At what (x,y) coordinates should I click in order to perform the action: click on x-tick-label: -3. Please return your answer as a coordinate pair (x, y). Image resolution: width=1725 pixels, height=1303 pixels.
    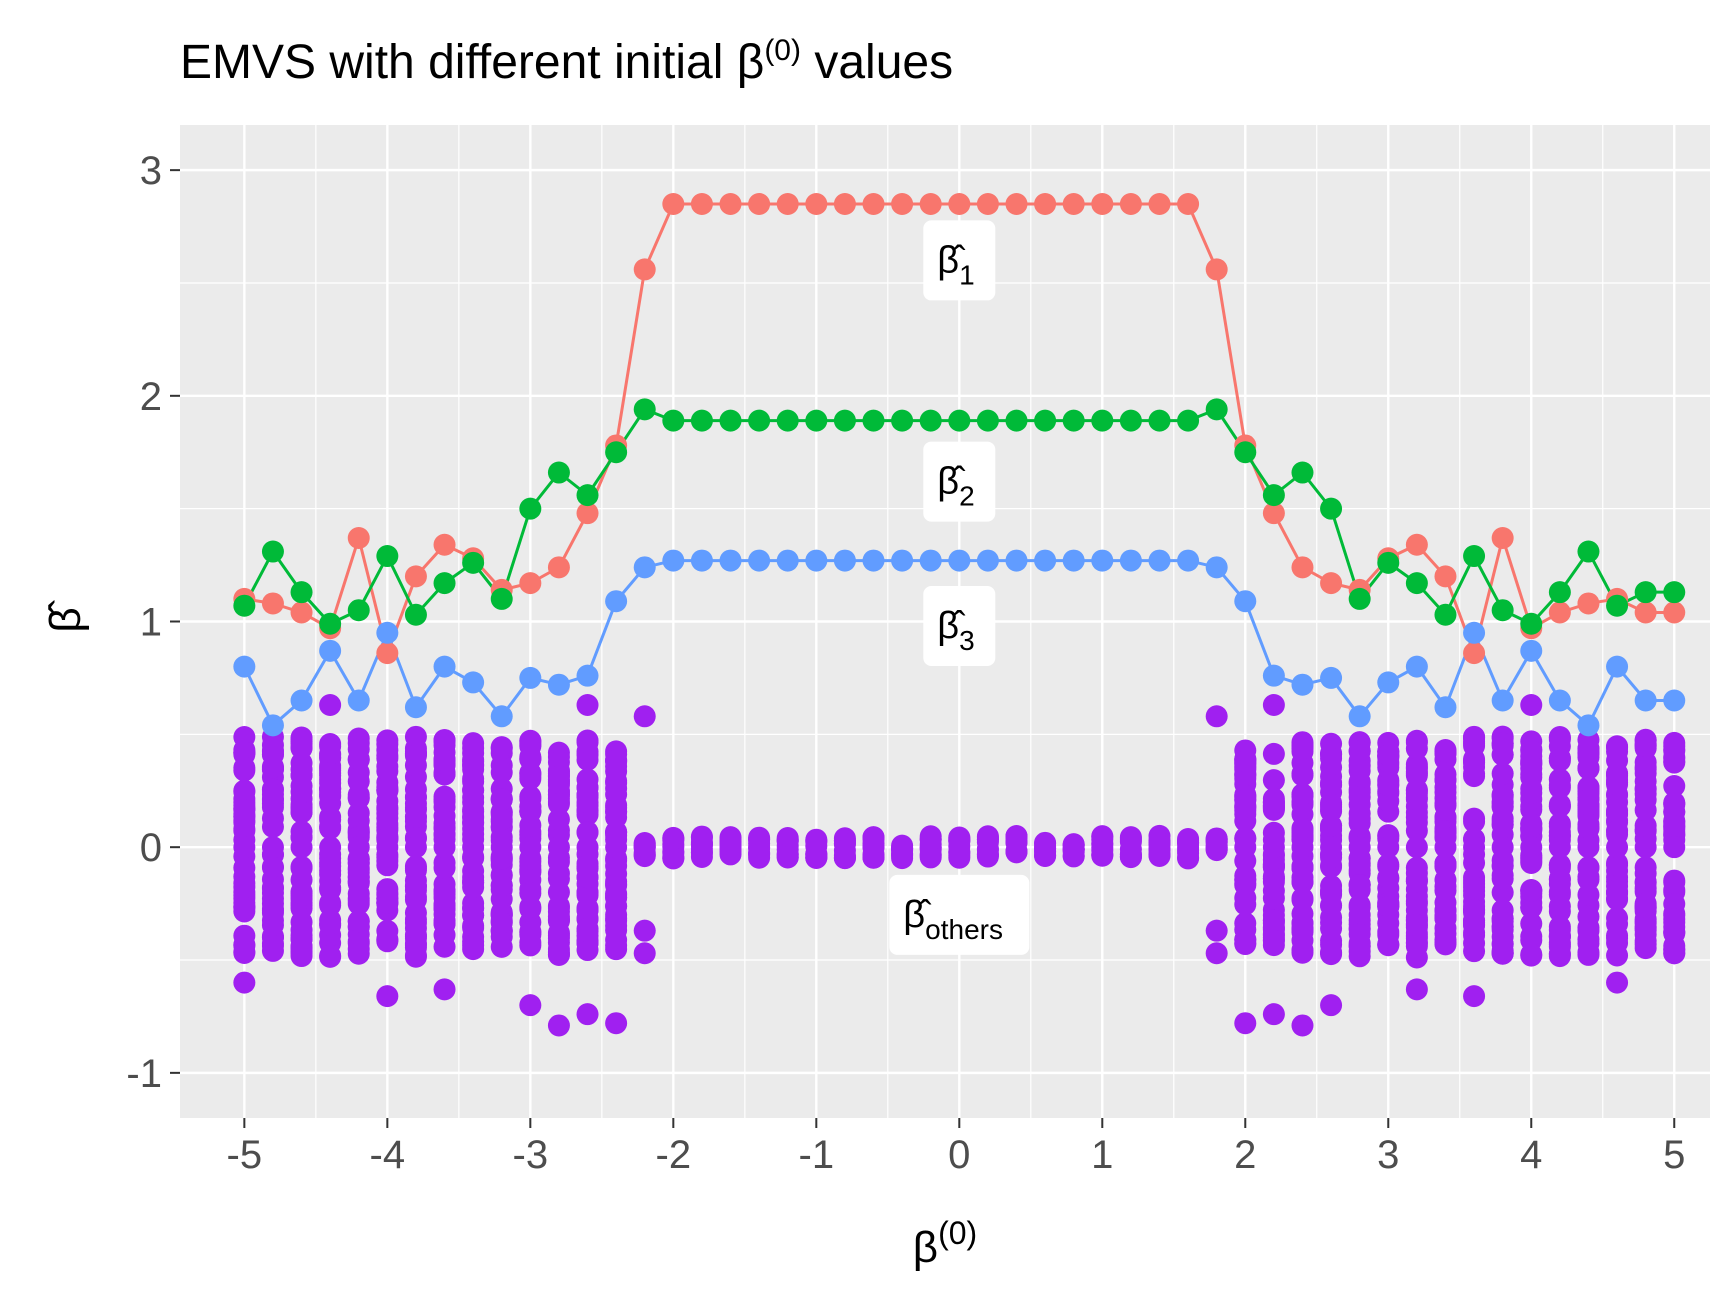
    Looking at the image, I should click on (531, 1155).